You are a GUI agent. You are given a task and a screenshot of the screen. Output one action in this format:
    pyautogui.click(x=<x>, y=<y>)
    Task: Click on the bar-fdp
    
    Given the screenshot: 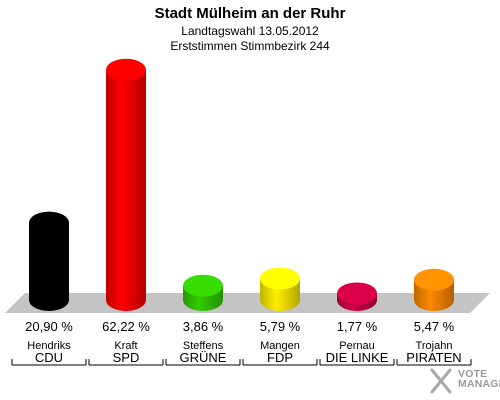 What is the action you would take?
    pyautogui.click(x=280, y=289)
    